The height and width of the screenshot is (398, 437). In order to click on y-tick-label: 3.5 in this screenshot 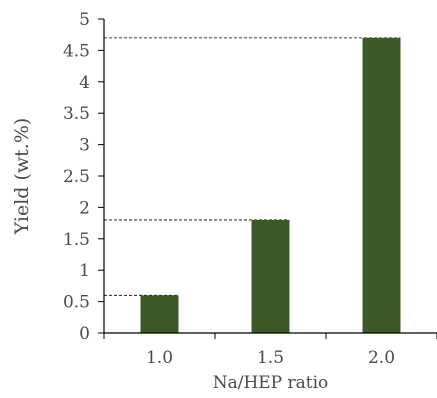, I will do `click(76, 114)`.